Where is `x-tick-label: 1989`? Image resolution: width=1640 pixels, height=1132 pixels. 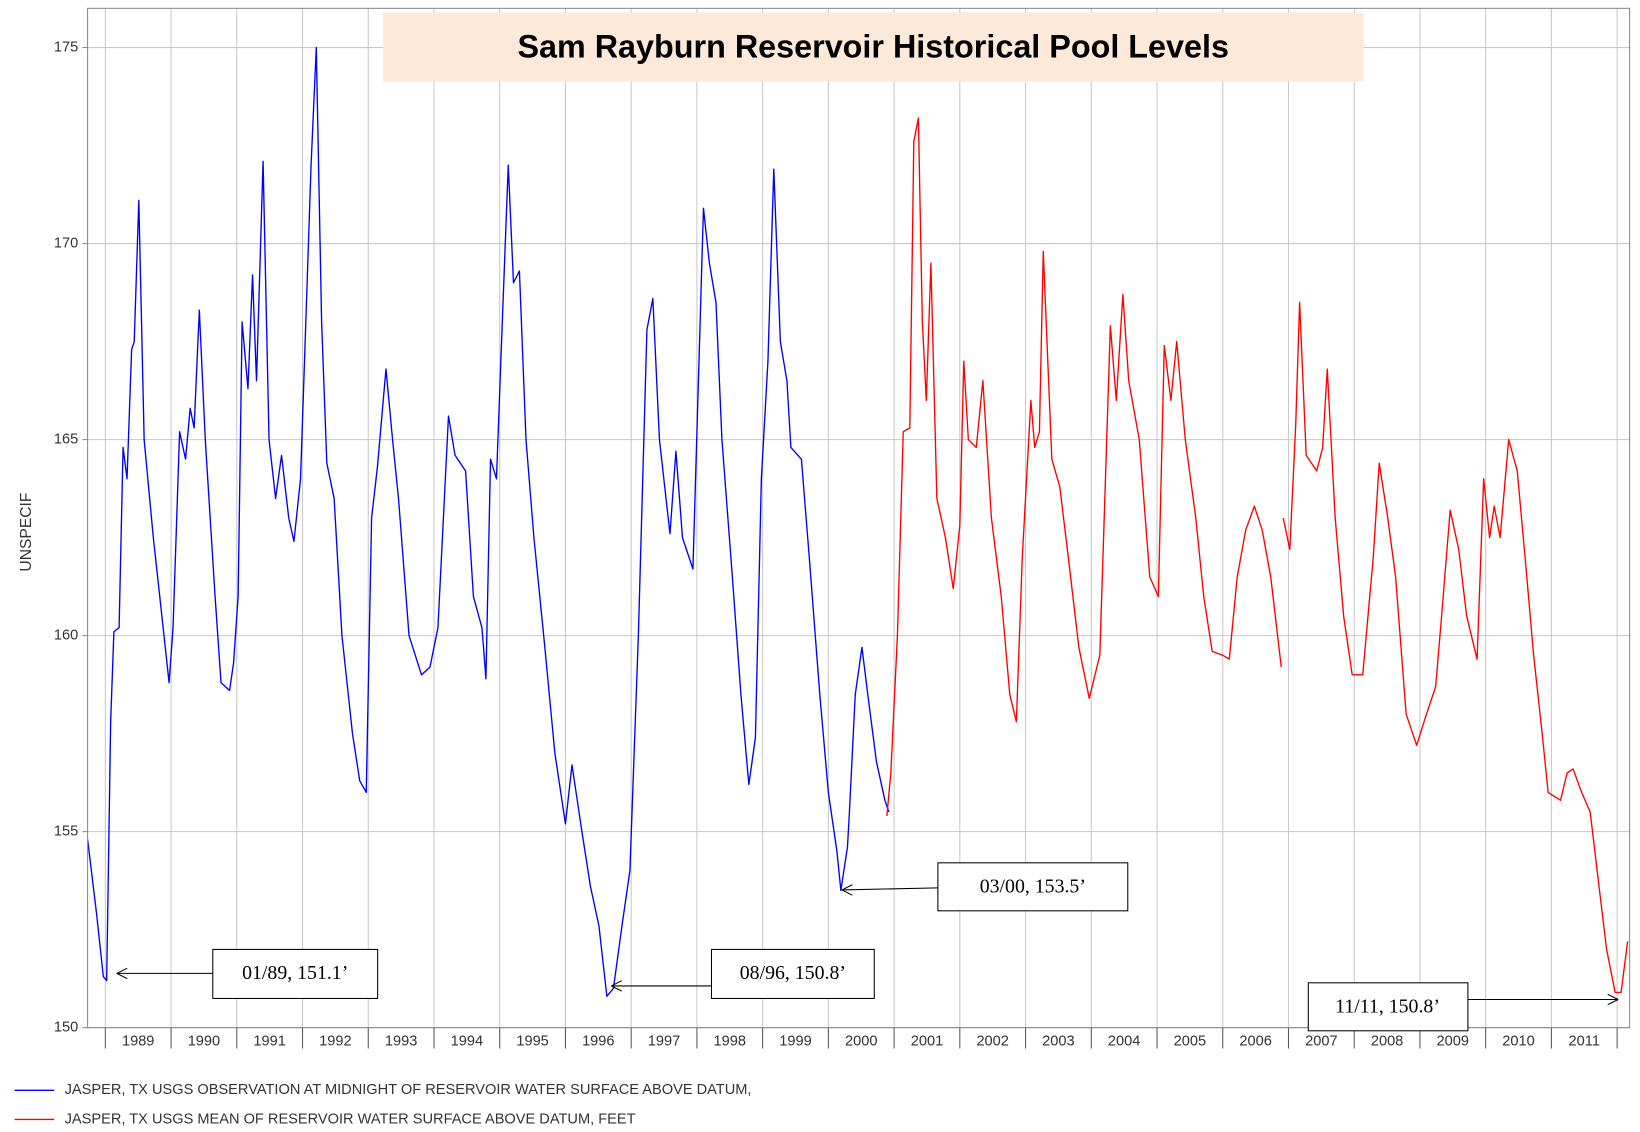
x-tick-label: 1989 is located at coordinates (138, 1041).